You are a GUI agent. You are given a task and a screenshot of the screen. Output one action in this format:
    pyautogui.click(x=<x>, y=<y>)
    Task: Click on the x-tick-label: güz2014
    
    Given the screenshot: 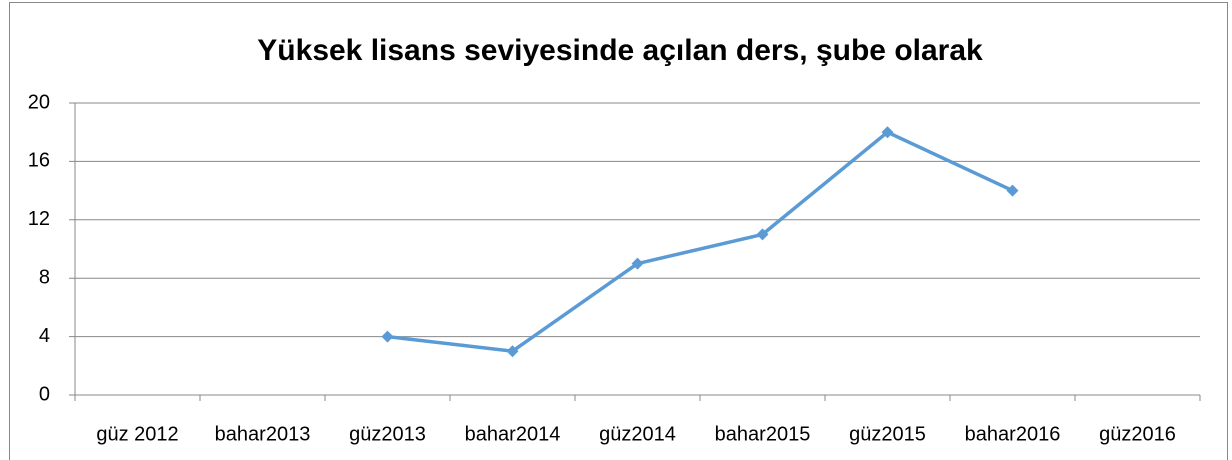 What is the action you would take?
    pyautogui.click(x=637, y=434)
    